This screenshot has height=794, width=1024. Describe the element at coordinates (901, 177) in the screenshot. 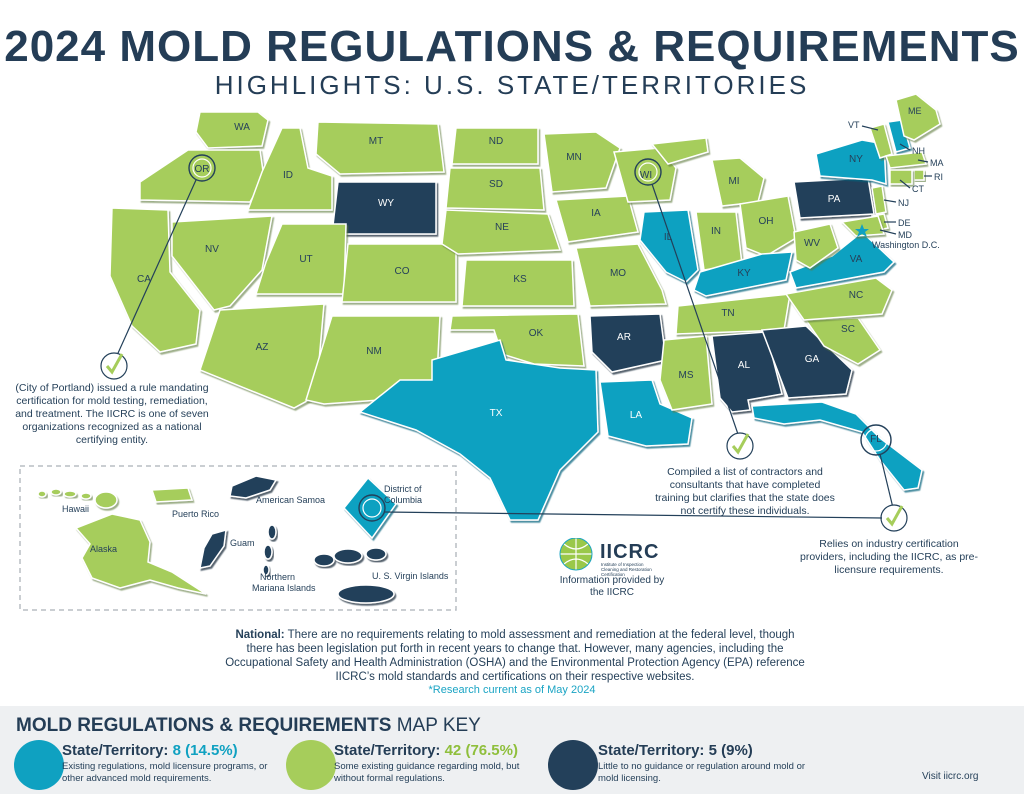

I see `state-ct` at that location.